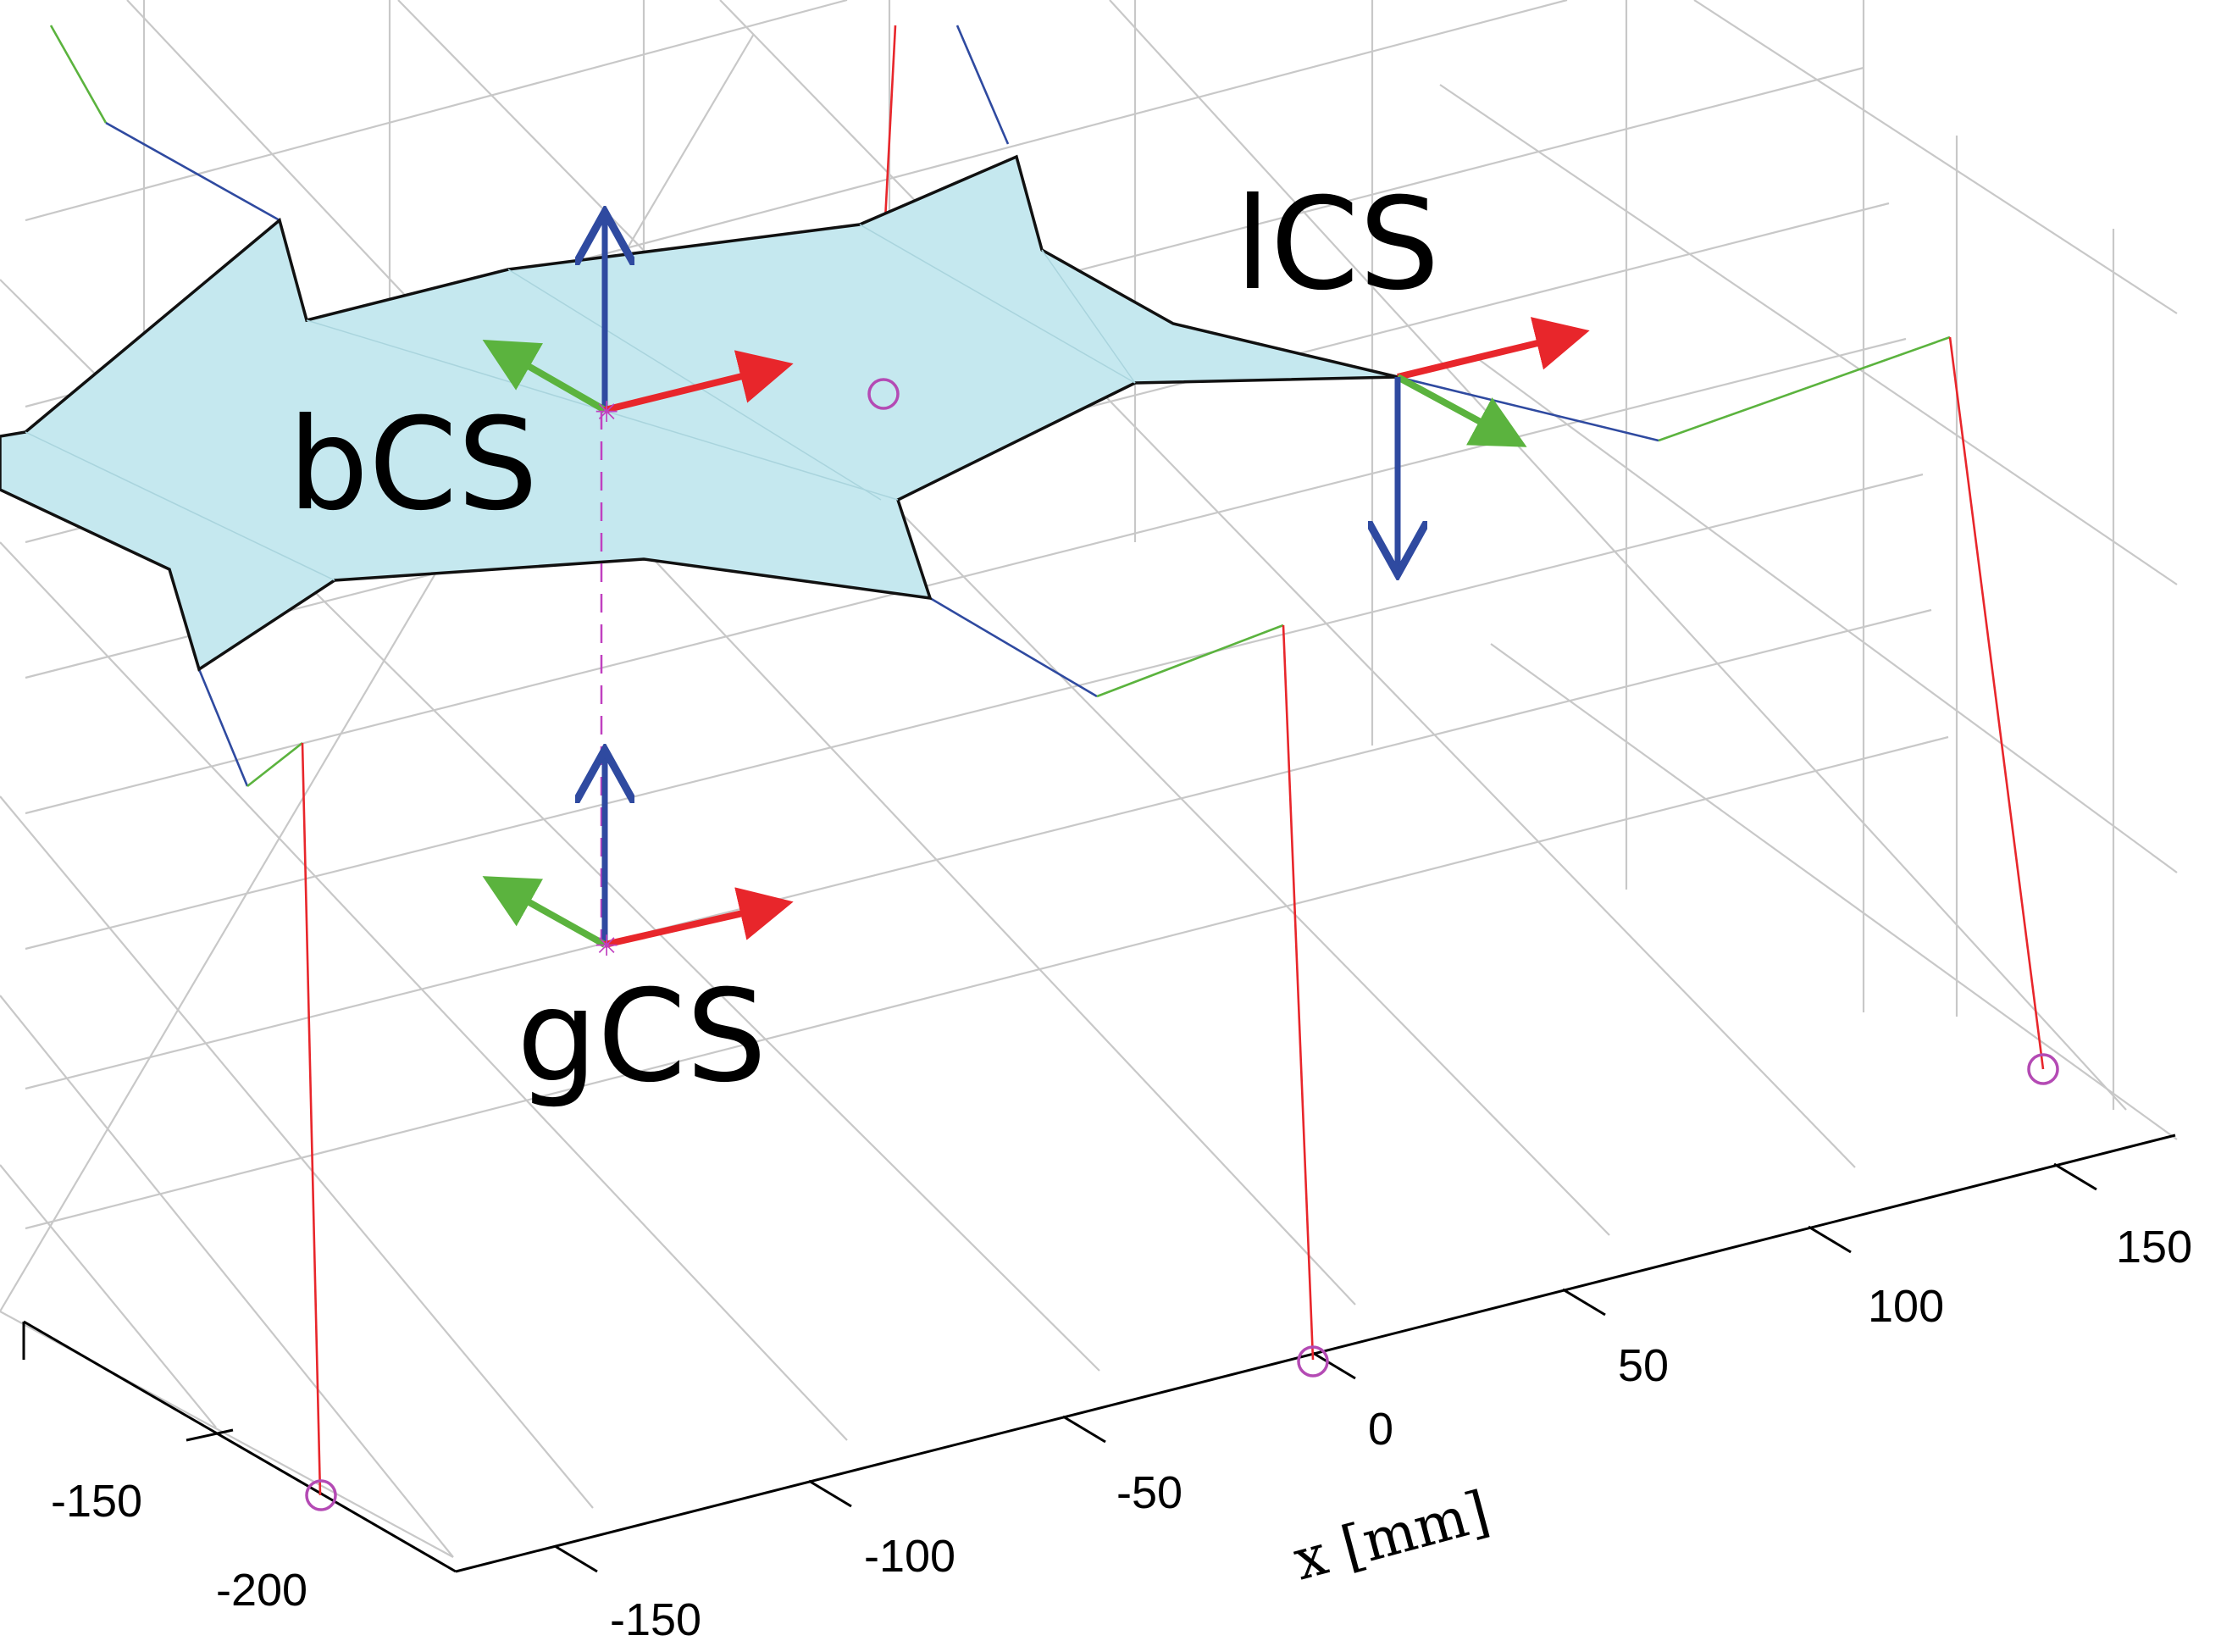  I want to click on lcs-frame, so click(1493, 446).